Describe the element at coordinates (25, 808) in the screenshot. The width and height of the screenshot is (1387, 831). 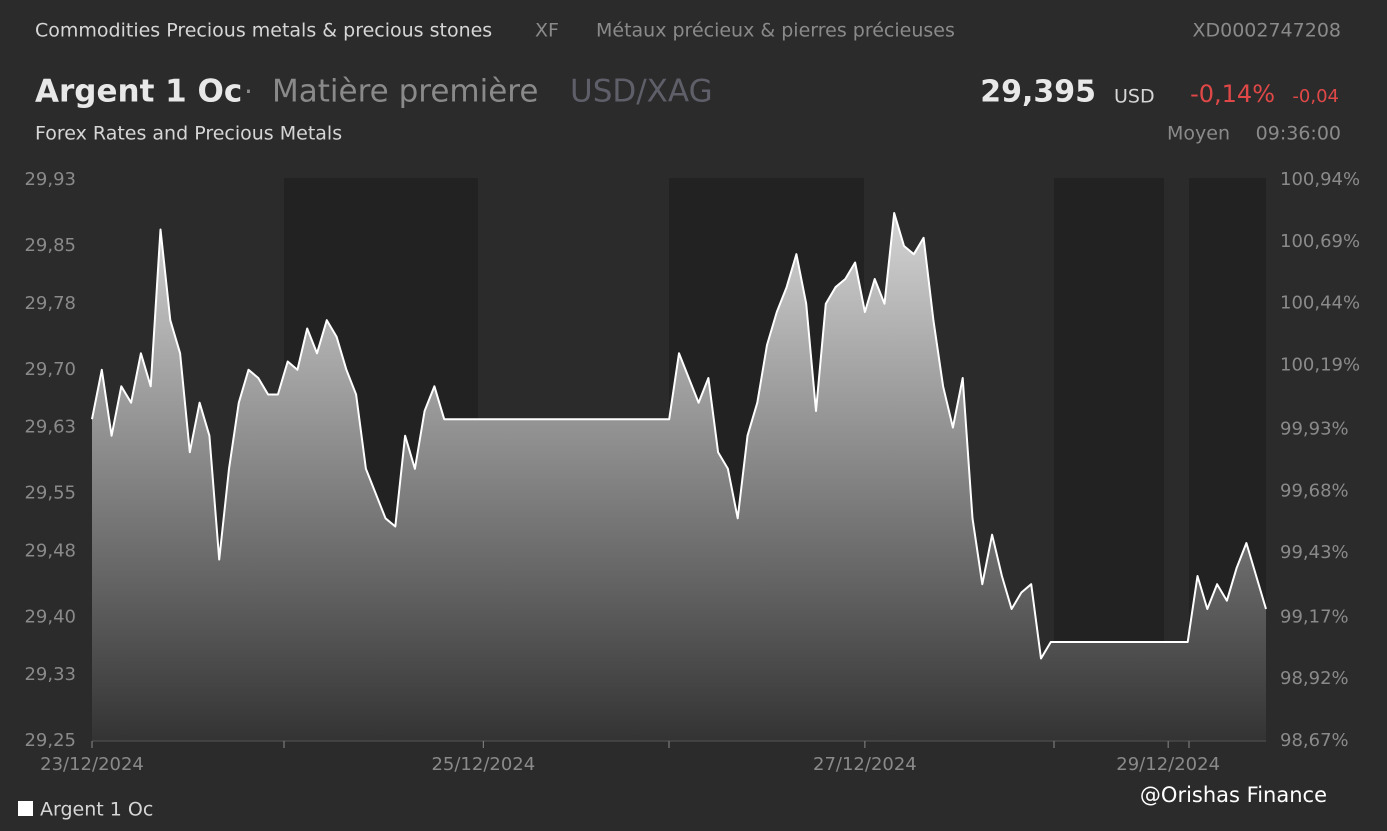
I see `legend-swatch` at that location.